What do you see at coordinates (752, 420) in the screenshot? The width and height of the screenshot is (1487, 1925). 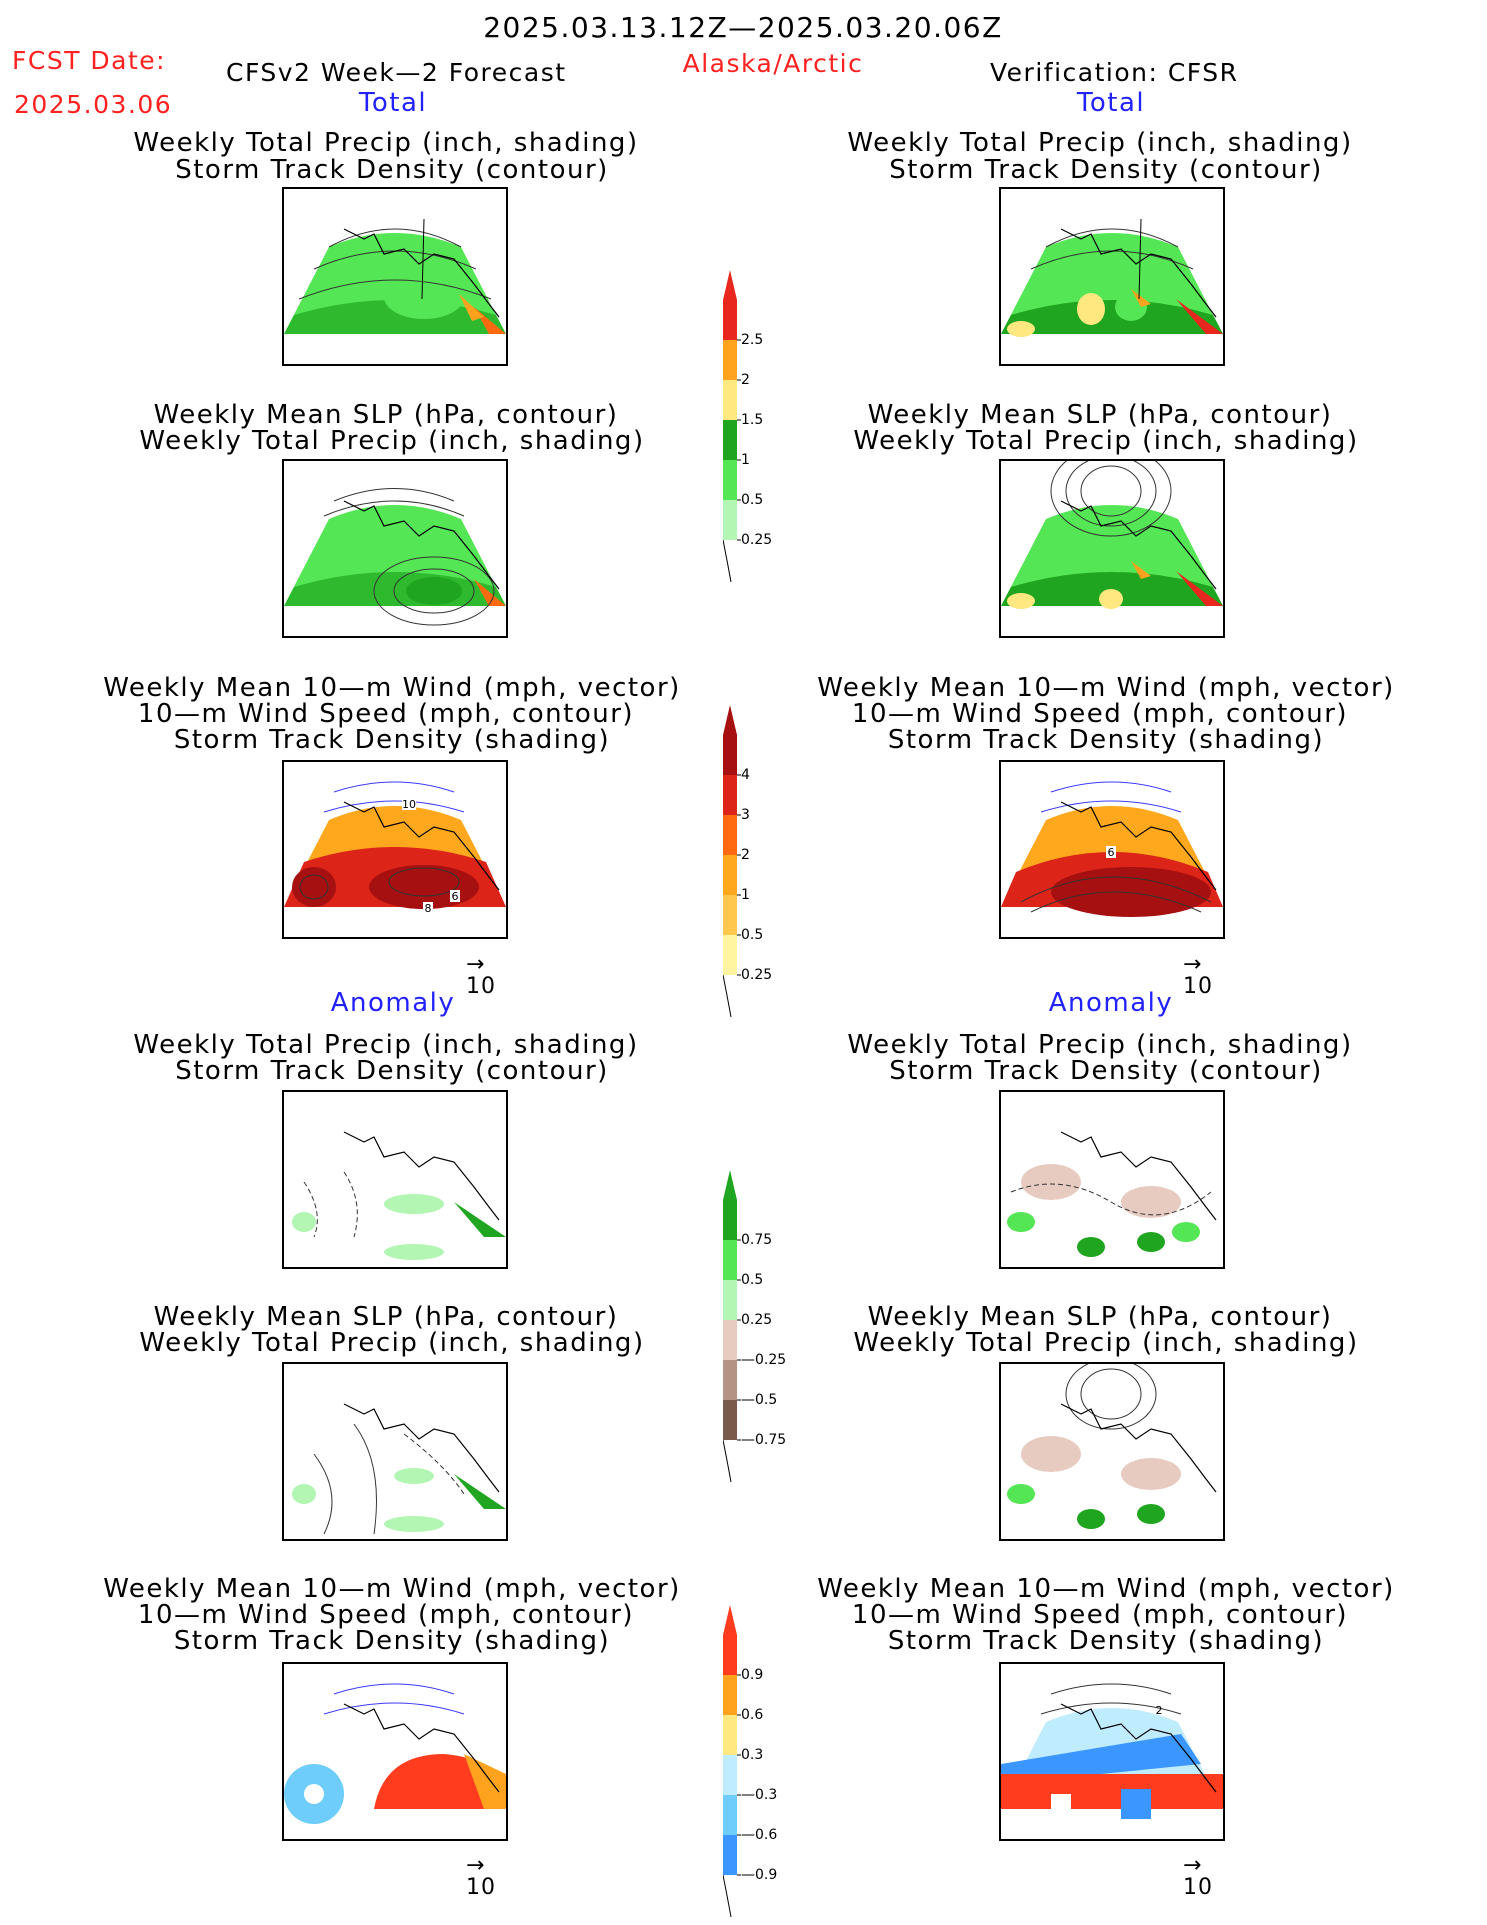 I see `colorbar-label: 1.5` at bounding box center [752, 420].